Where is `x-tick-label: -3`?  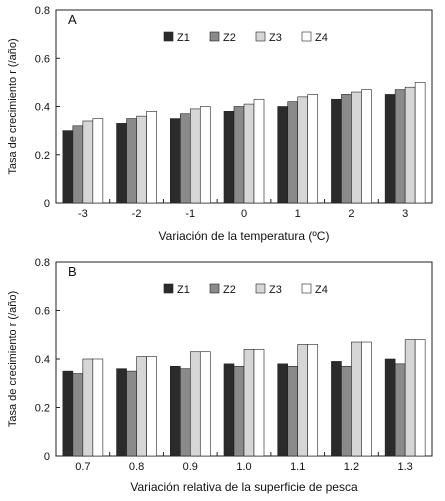 x-tick-label: -3 is located at coordinates (83, 214).